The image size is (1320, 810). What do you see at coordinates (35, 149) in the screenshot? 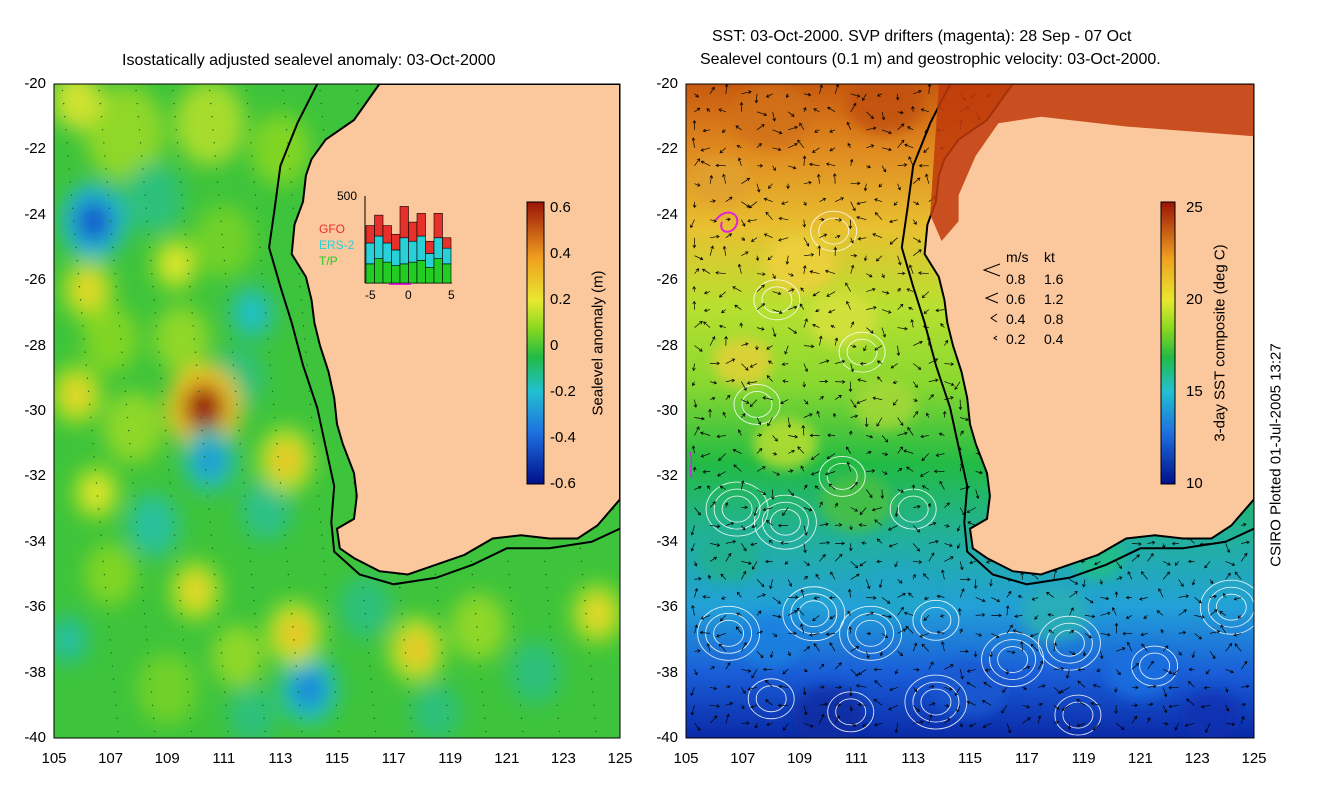
I see `latitude-tick-label: -22` at bounding box center [35, 149].